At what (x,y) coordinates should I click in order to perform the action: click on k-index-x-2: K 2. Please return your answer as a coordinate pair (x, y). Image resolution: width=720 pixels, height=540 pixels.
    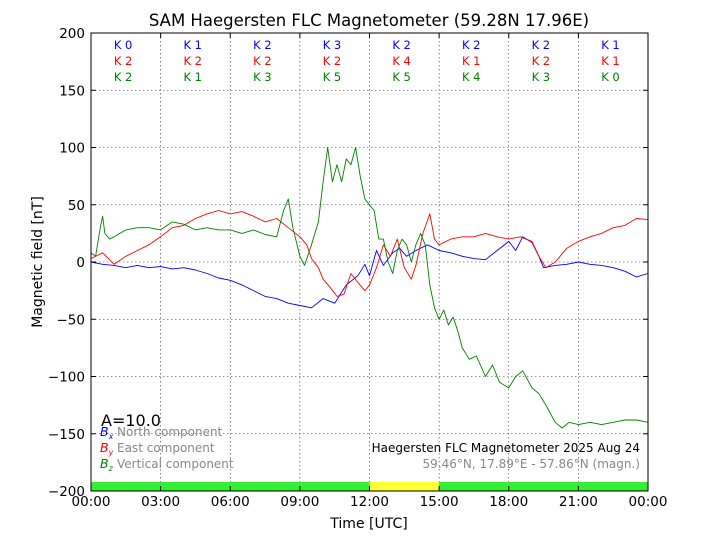
    Looking at the image, I should click on (262, 45).